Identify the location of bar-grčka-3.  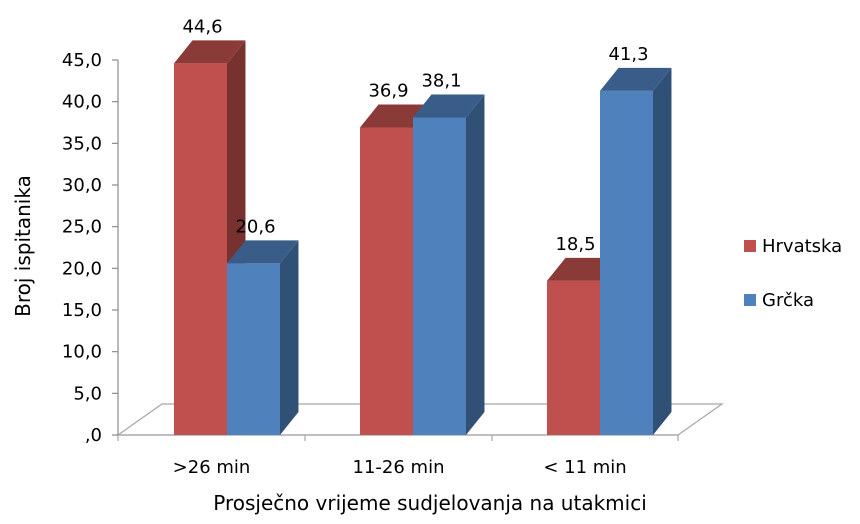
(636, 251).